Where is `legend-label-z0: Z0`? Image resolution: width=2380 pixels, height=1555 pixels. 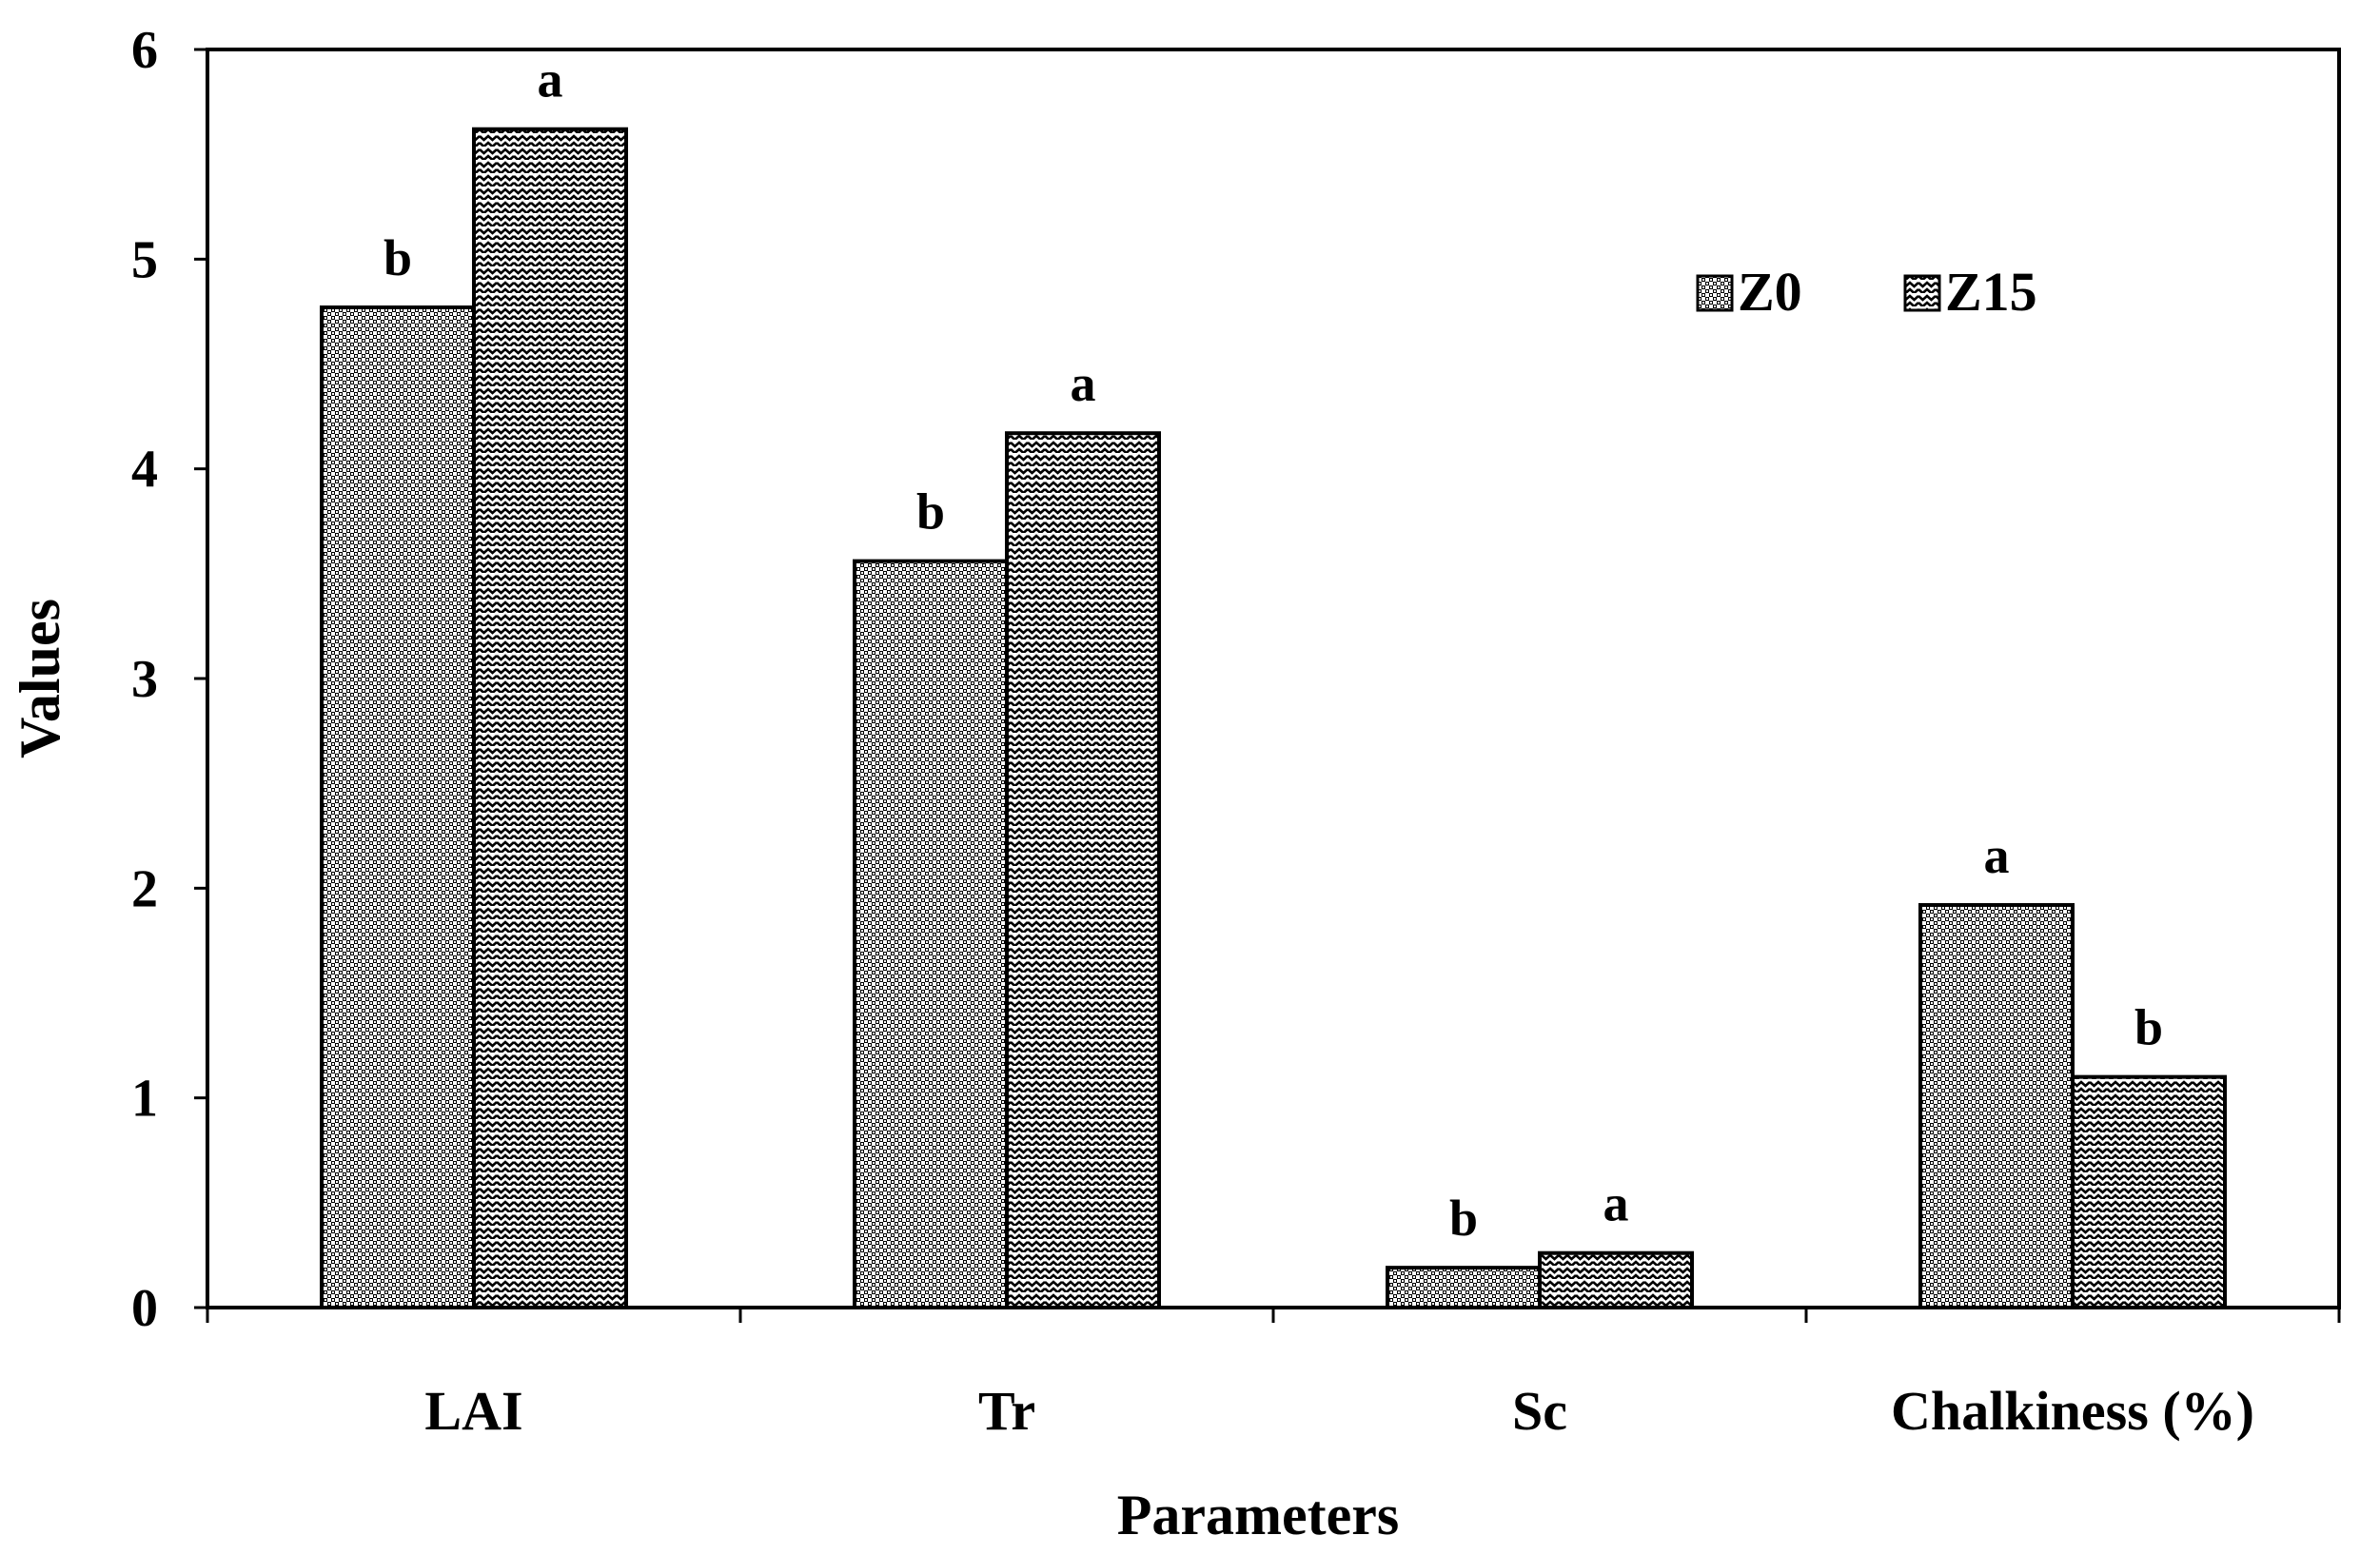
legend-label-z0: Z0 is located at coordinates (1770, 292).